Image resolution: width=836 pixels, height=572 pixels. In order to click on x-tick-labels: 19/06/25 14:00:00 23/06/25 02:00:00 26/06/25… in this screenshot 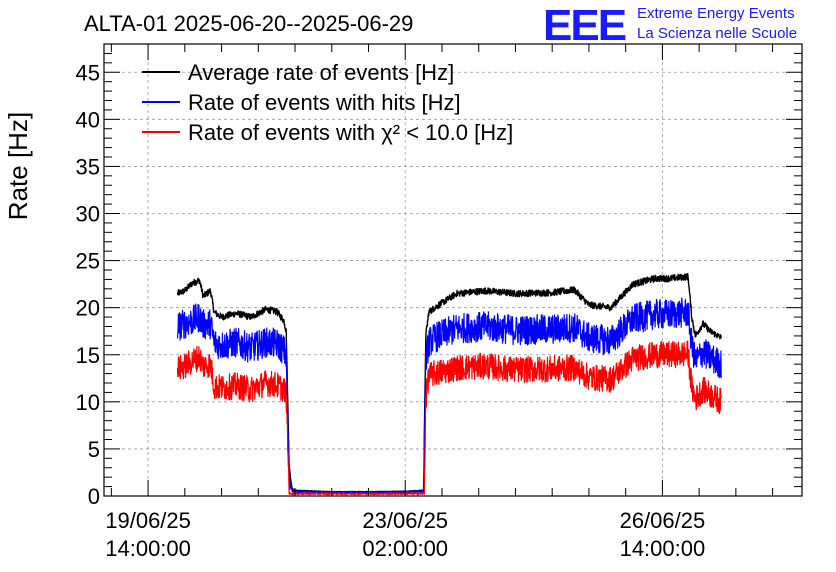, I will do `click(405, 534)`.